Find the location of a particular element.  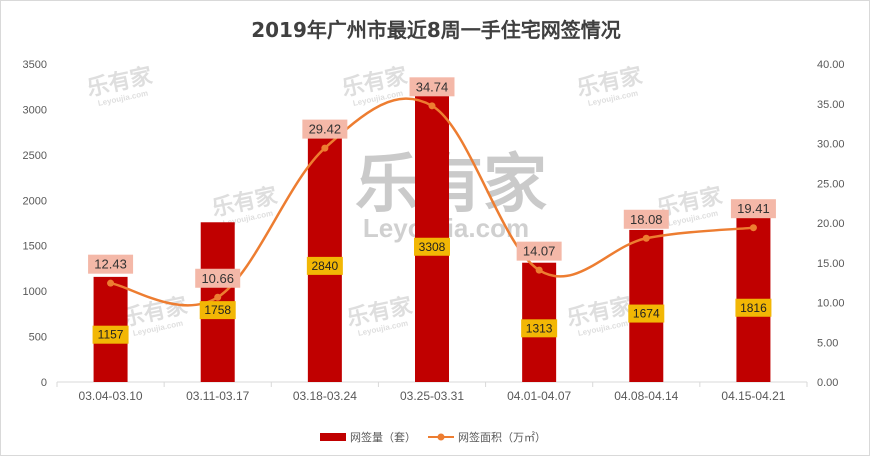

line-data-label: 14.07 is located at coordinates (539, 251).